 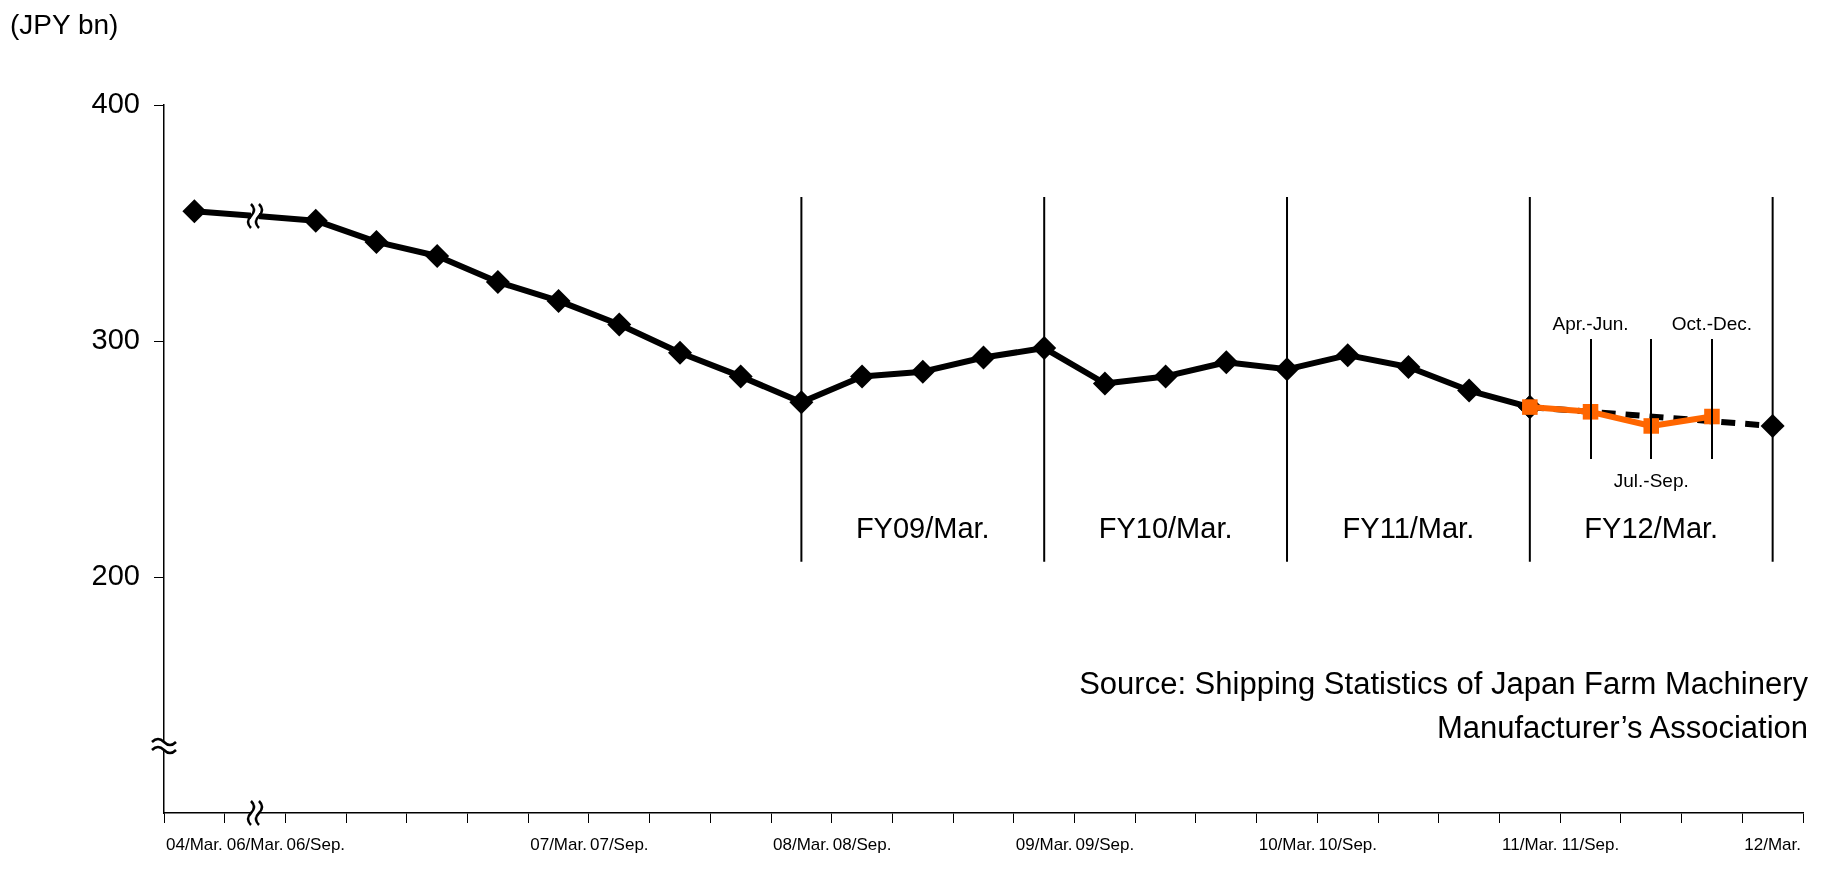 I want to click on x-tick-label: 12/Mar., so click(x=1772, y=844).